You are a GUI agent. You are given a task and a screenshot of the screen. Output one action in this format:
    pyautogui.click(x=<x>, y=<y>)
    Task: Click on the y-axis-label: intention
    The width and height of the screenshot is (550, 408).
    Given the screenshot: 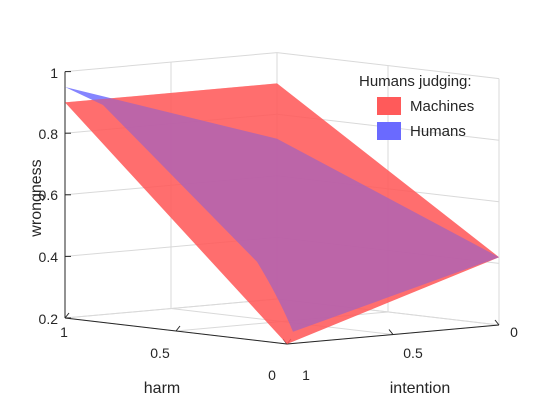 What is the action you would take?
    pyautogui.click(x=420, y=388)
    